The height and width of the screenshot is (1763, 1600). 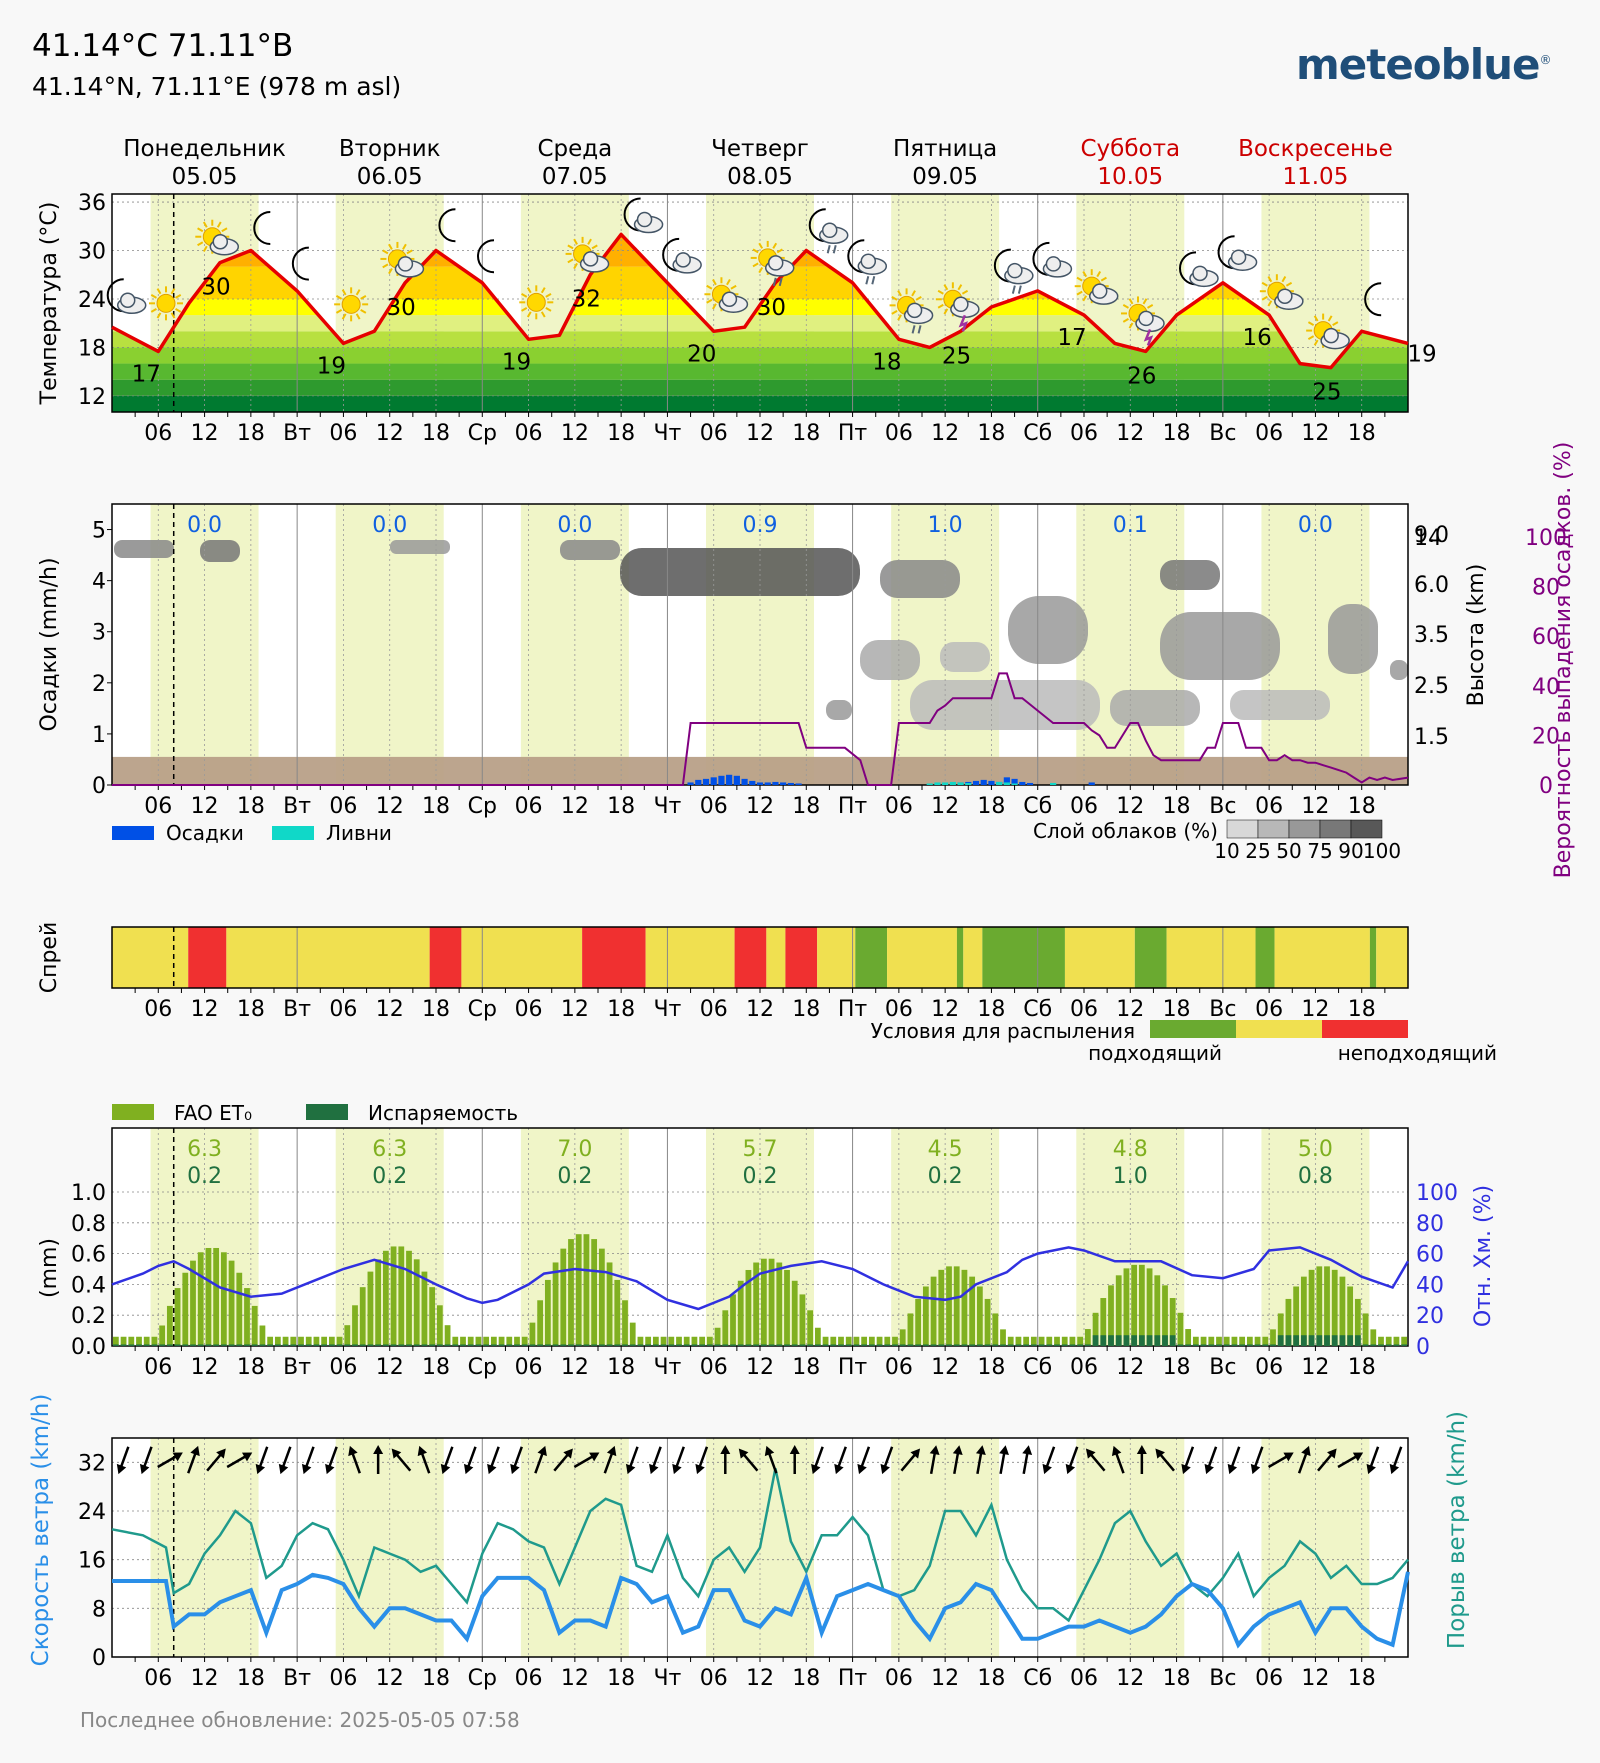 I want to click on cloud-layer-patch, so click(x=1353, y=639).